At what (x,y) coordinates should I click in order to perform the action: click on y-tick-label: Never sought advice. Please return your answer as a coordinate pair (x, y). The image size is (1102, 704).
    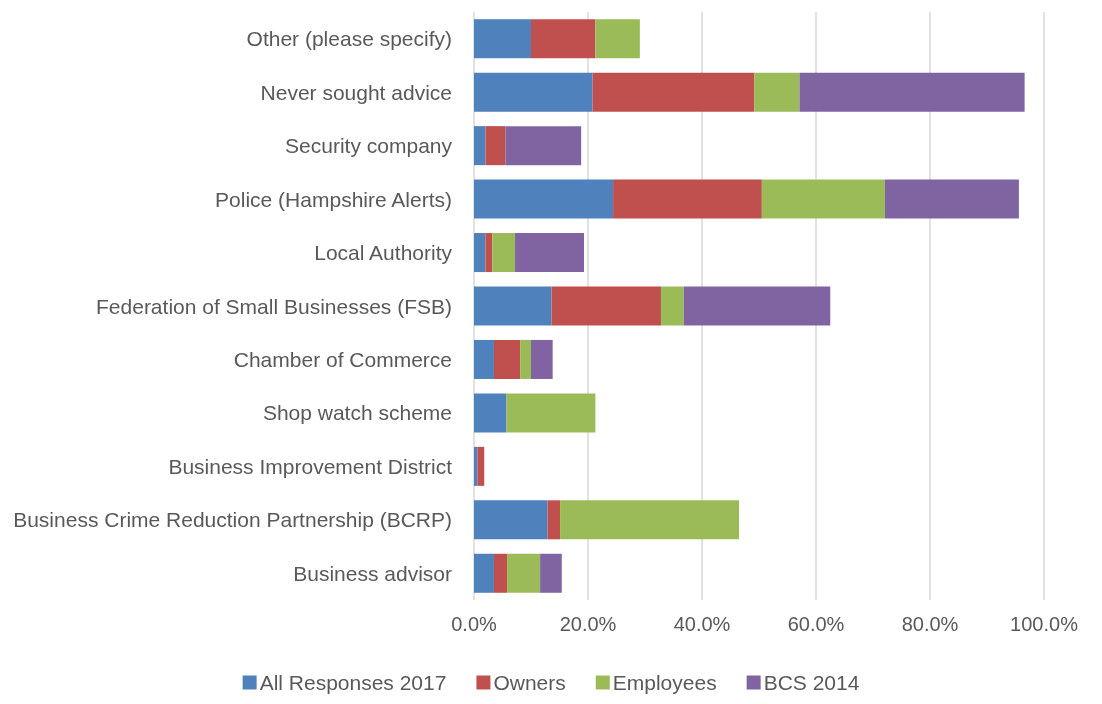
    Looking at the image, I should click on (356, 92).